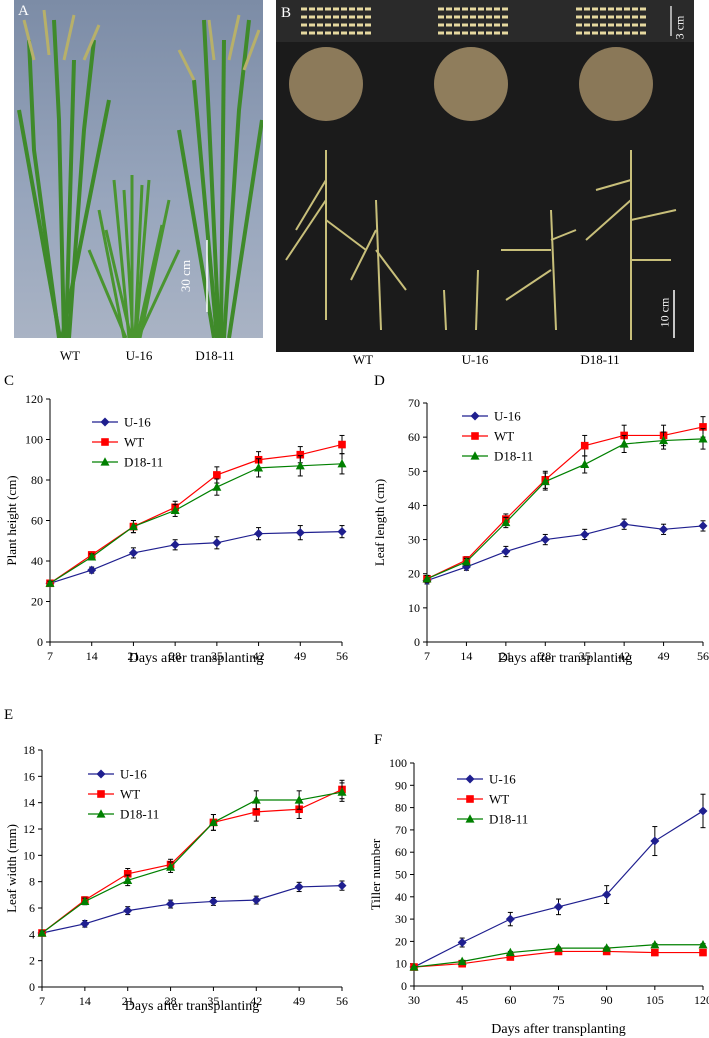 The height and width of the screenshot is (1038, 709). I want to click on seed-rows, so click(473, 21).